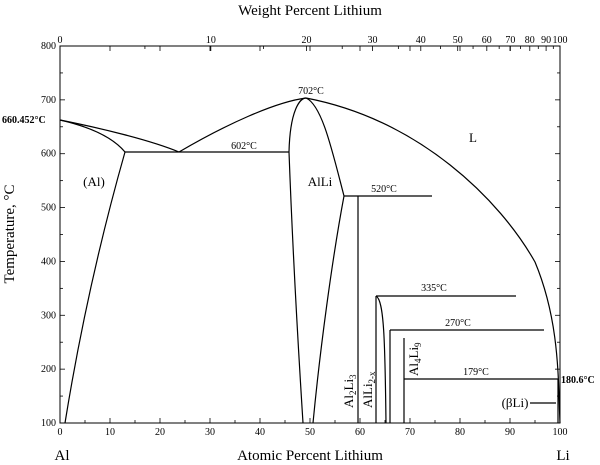 Image resolution: width=600 pixels, height=465 pixels. What do you see at coordinates (349, 391) in the screenshot?
I see `phase-al2li3-label: Al2Li3` at bounding box center [349, 391].